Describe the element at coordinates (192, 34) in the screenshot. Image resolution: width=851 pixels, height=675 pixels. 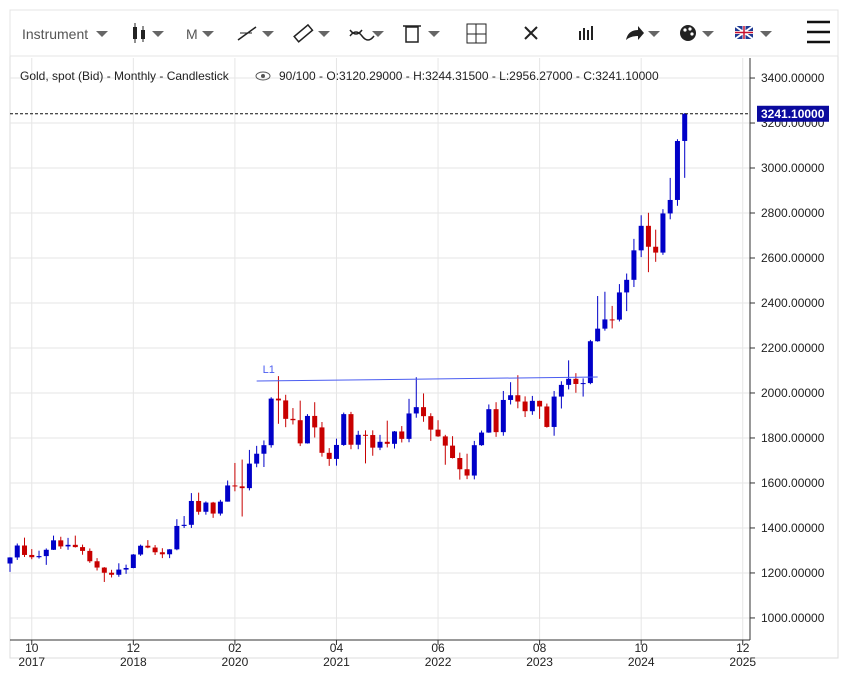
I see `period-button: M` at that location.